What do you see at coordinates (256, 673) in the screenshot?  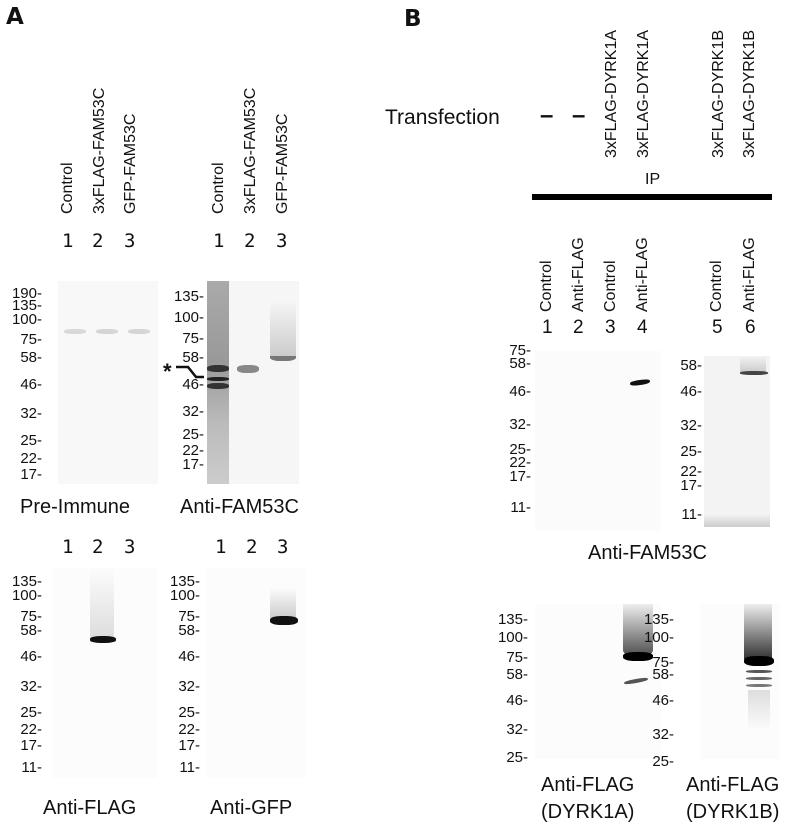 I see `blot-anti-gfp` at bounding box center [256, 673].